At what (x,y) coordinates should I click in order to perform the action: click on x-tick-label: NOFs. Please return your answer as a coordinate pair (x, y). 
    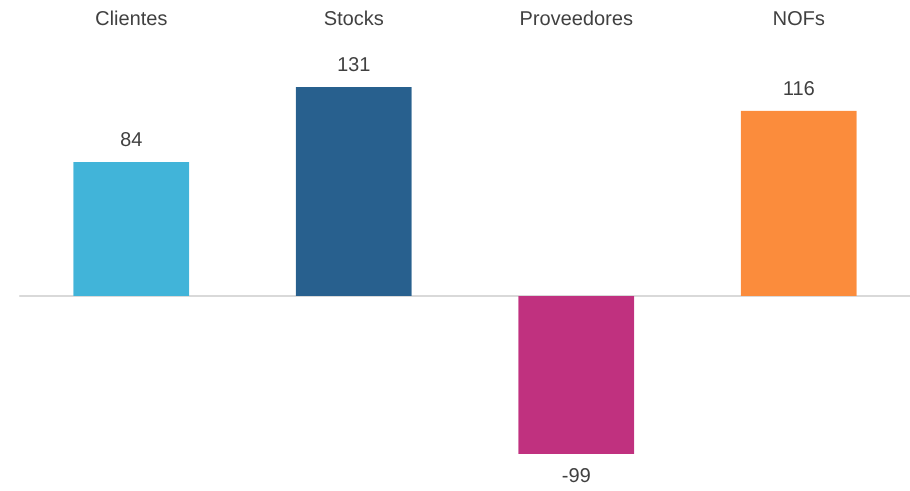
    Looking at the image, I should click on (798, 19).